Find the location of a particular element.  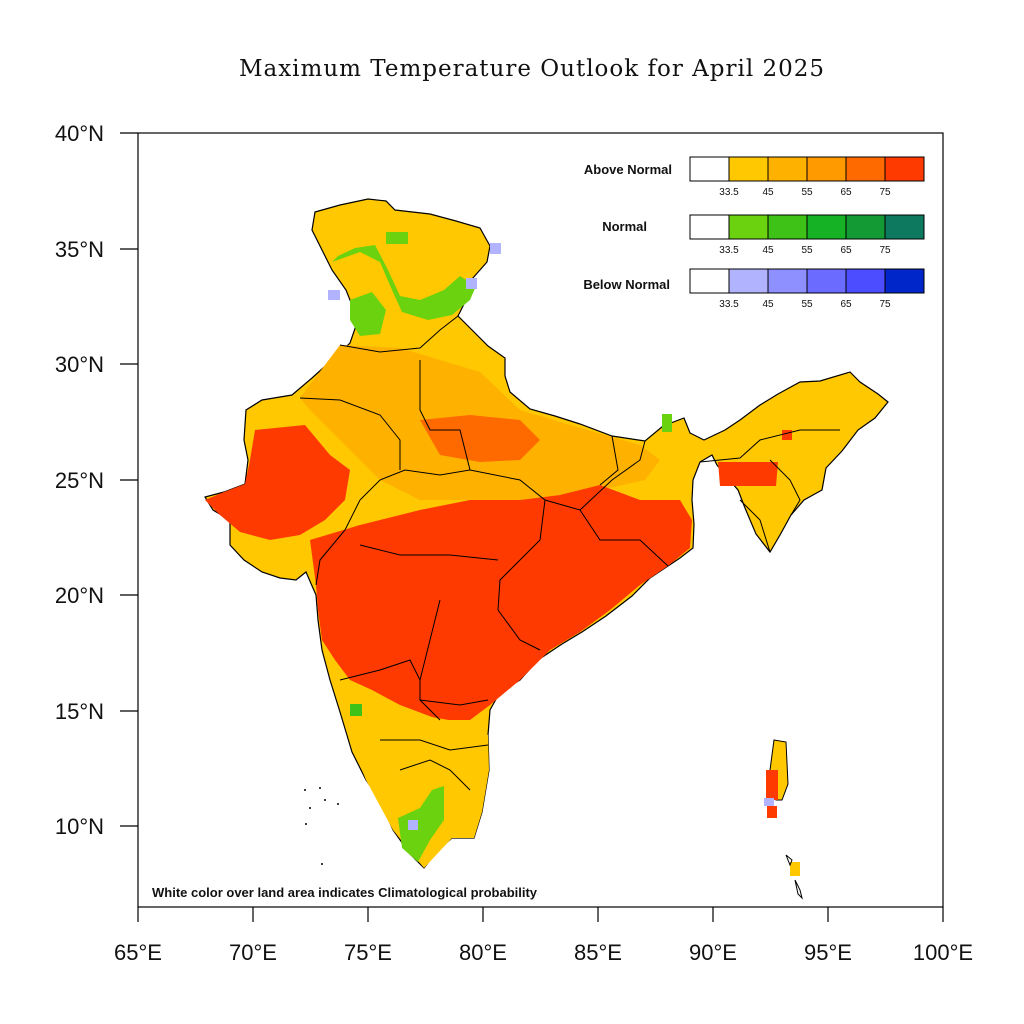

y-tick-label: 30°N is located at coordinates (79, 364).